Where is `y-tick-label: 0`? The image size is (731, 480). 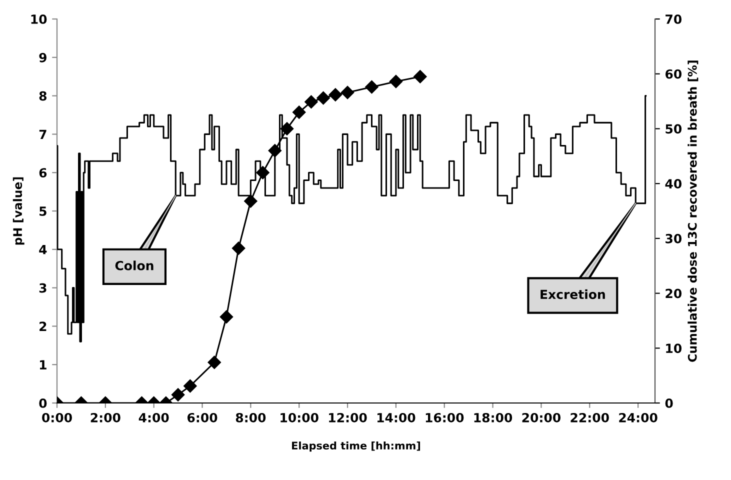
y-tick-label: 0 is located at coordinates (43, 403).